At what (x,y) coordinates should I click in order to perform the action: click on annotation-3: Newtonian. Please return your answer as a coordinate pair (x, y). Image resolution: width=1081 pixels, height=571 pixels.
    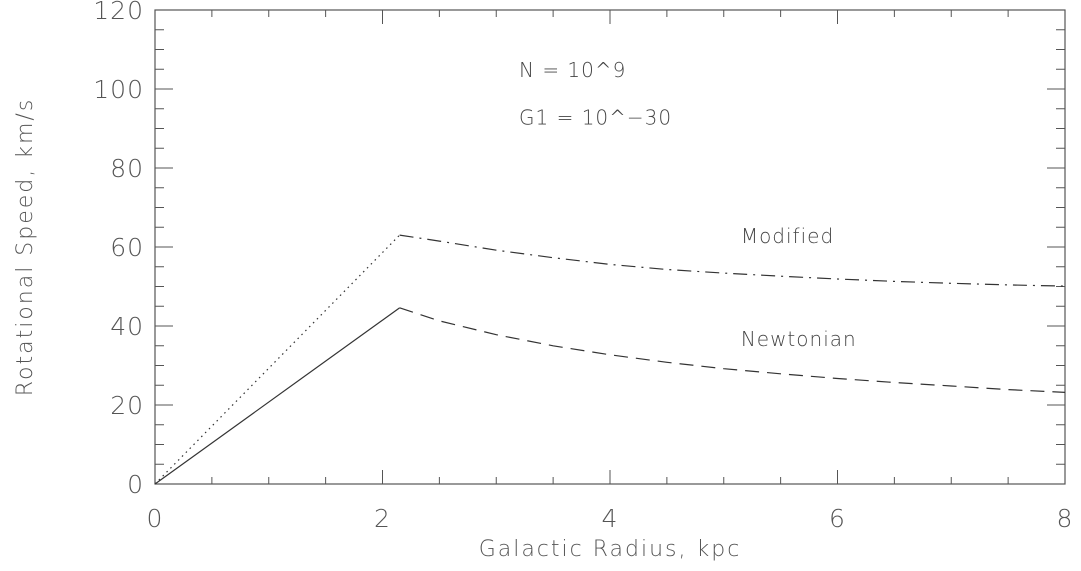
    Looking at the image, I should click on (799, 339).